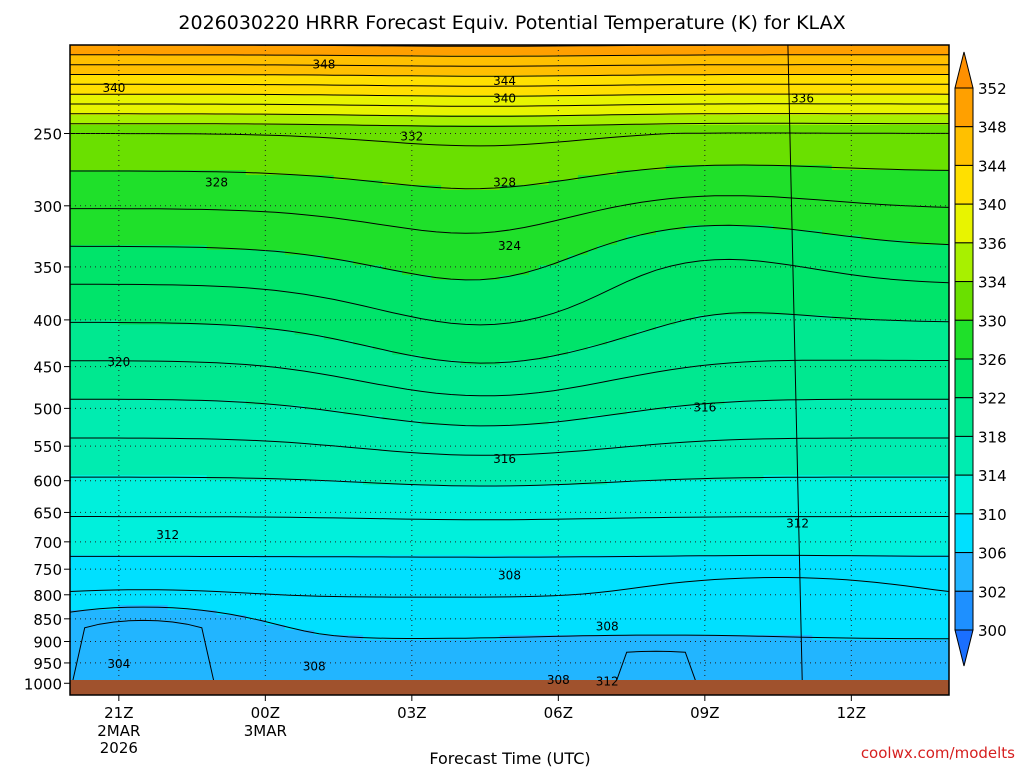 This screenshot has height=768, width=1024. Describe the element at coordinates (992, 205) in the screenshot. I see `colorbar-label: 340` at that location.